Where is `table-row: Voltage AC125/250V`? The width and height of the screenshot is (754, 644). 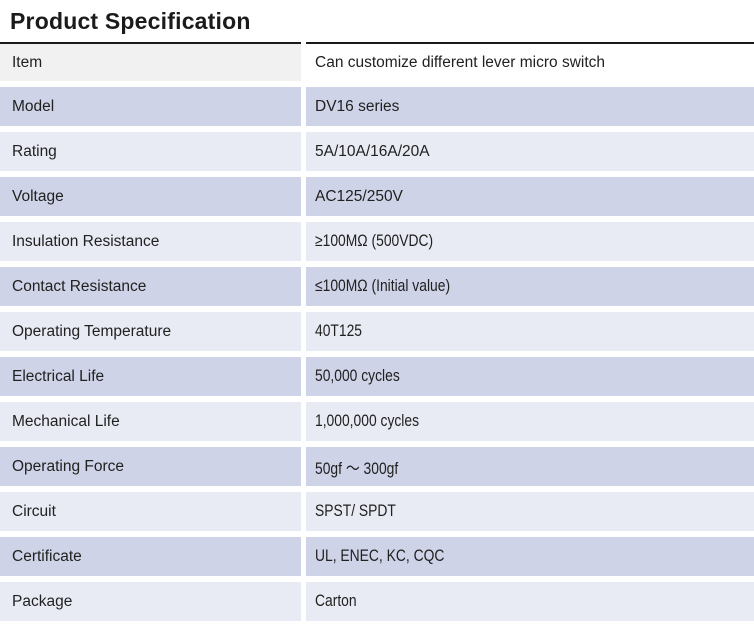 table-row: Voltage AC125/250V is located at coordinates (377, 196).